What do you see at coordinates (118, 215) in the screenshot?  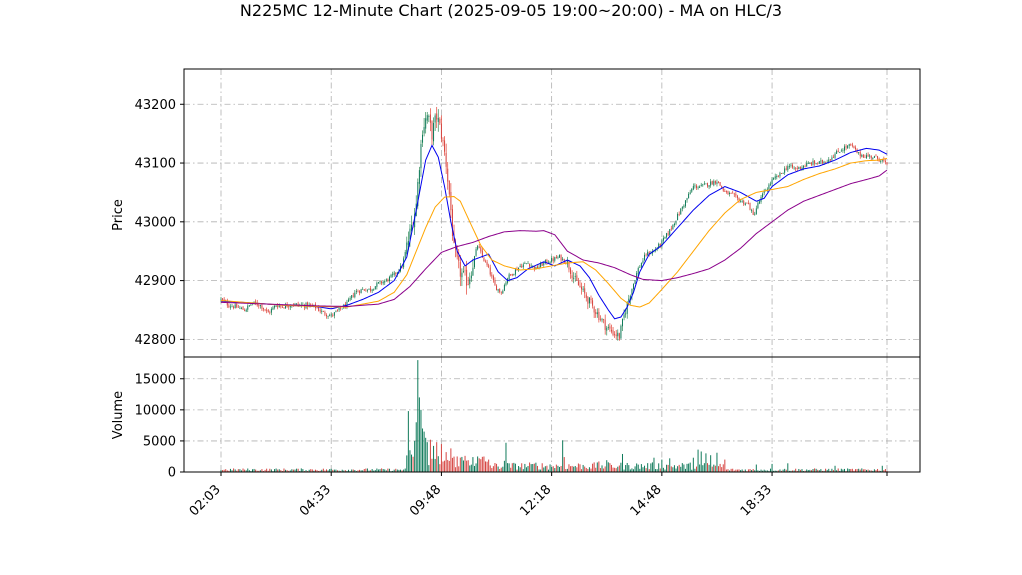 I see `price-axis-label: Price` at bounding box center [118, 215].